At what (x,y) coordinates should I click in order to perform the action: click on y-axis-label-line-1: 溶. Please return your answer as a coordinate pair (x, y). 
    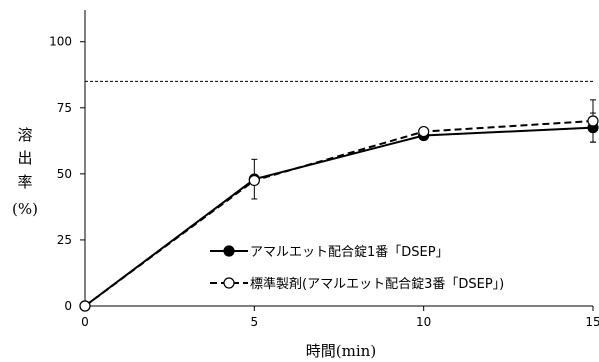
    Looking at the image, I should click on (24, 135).